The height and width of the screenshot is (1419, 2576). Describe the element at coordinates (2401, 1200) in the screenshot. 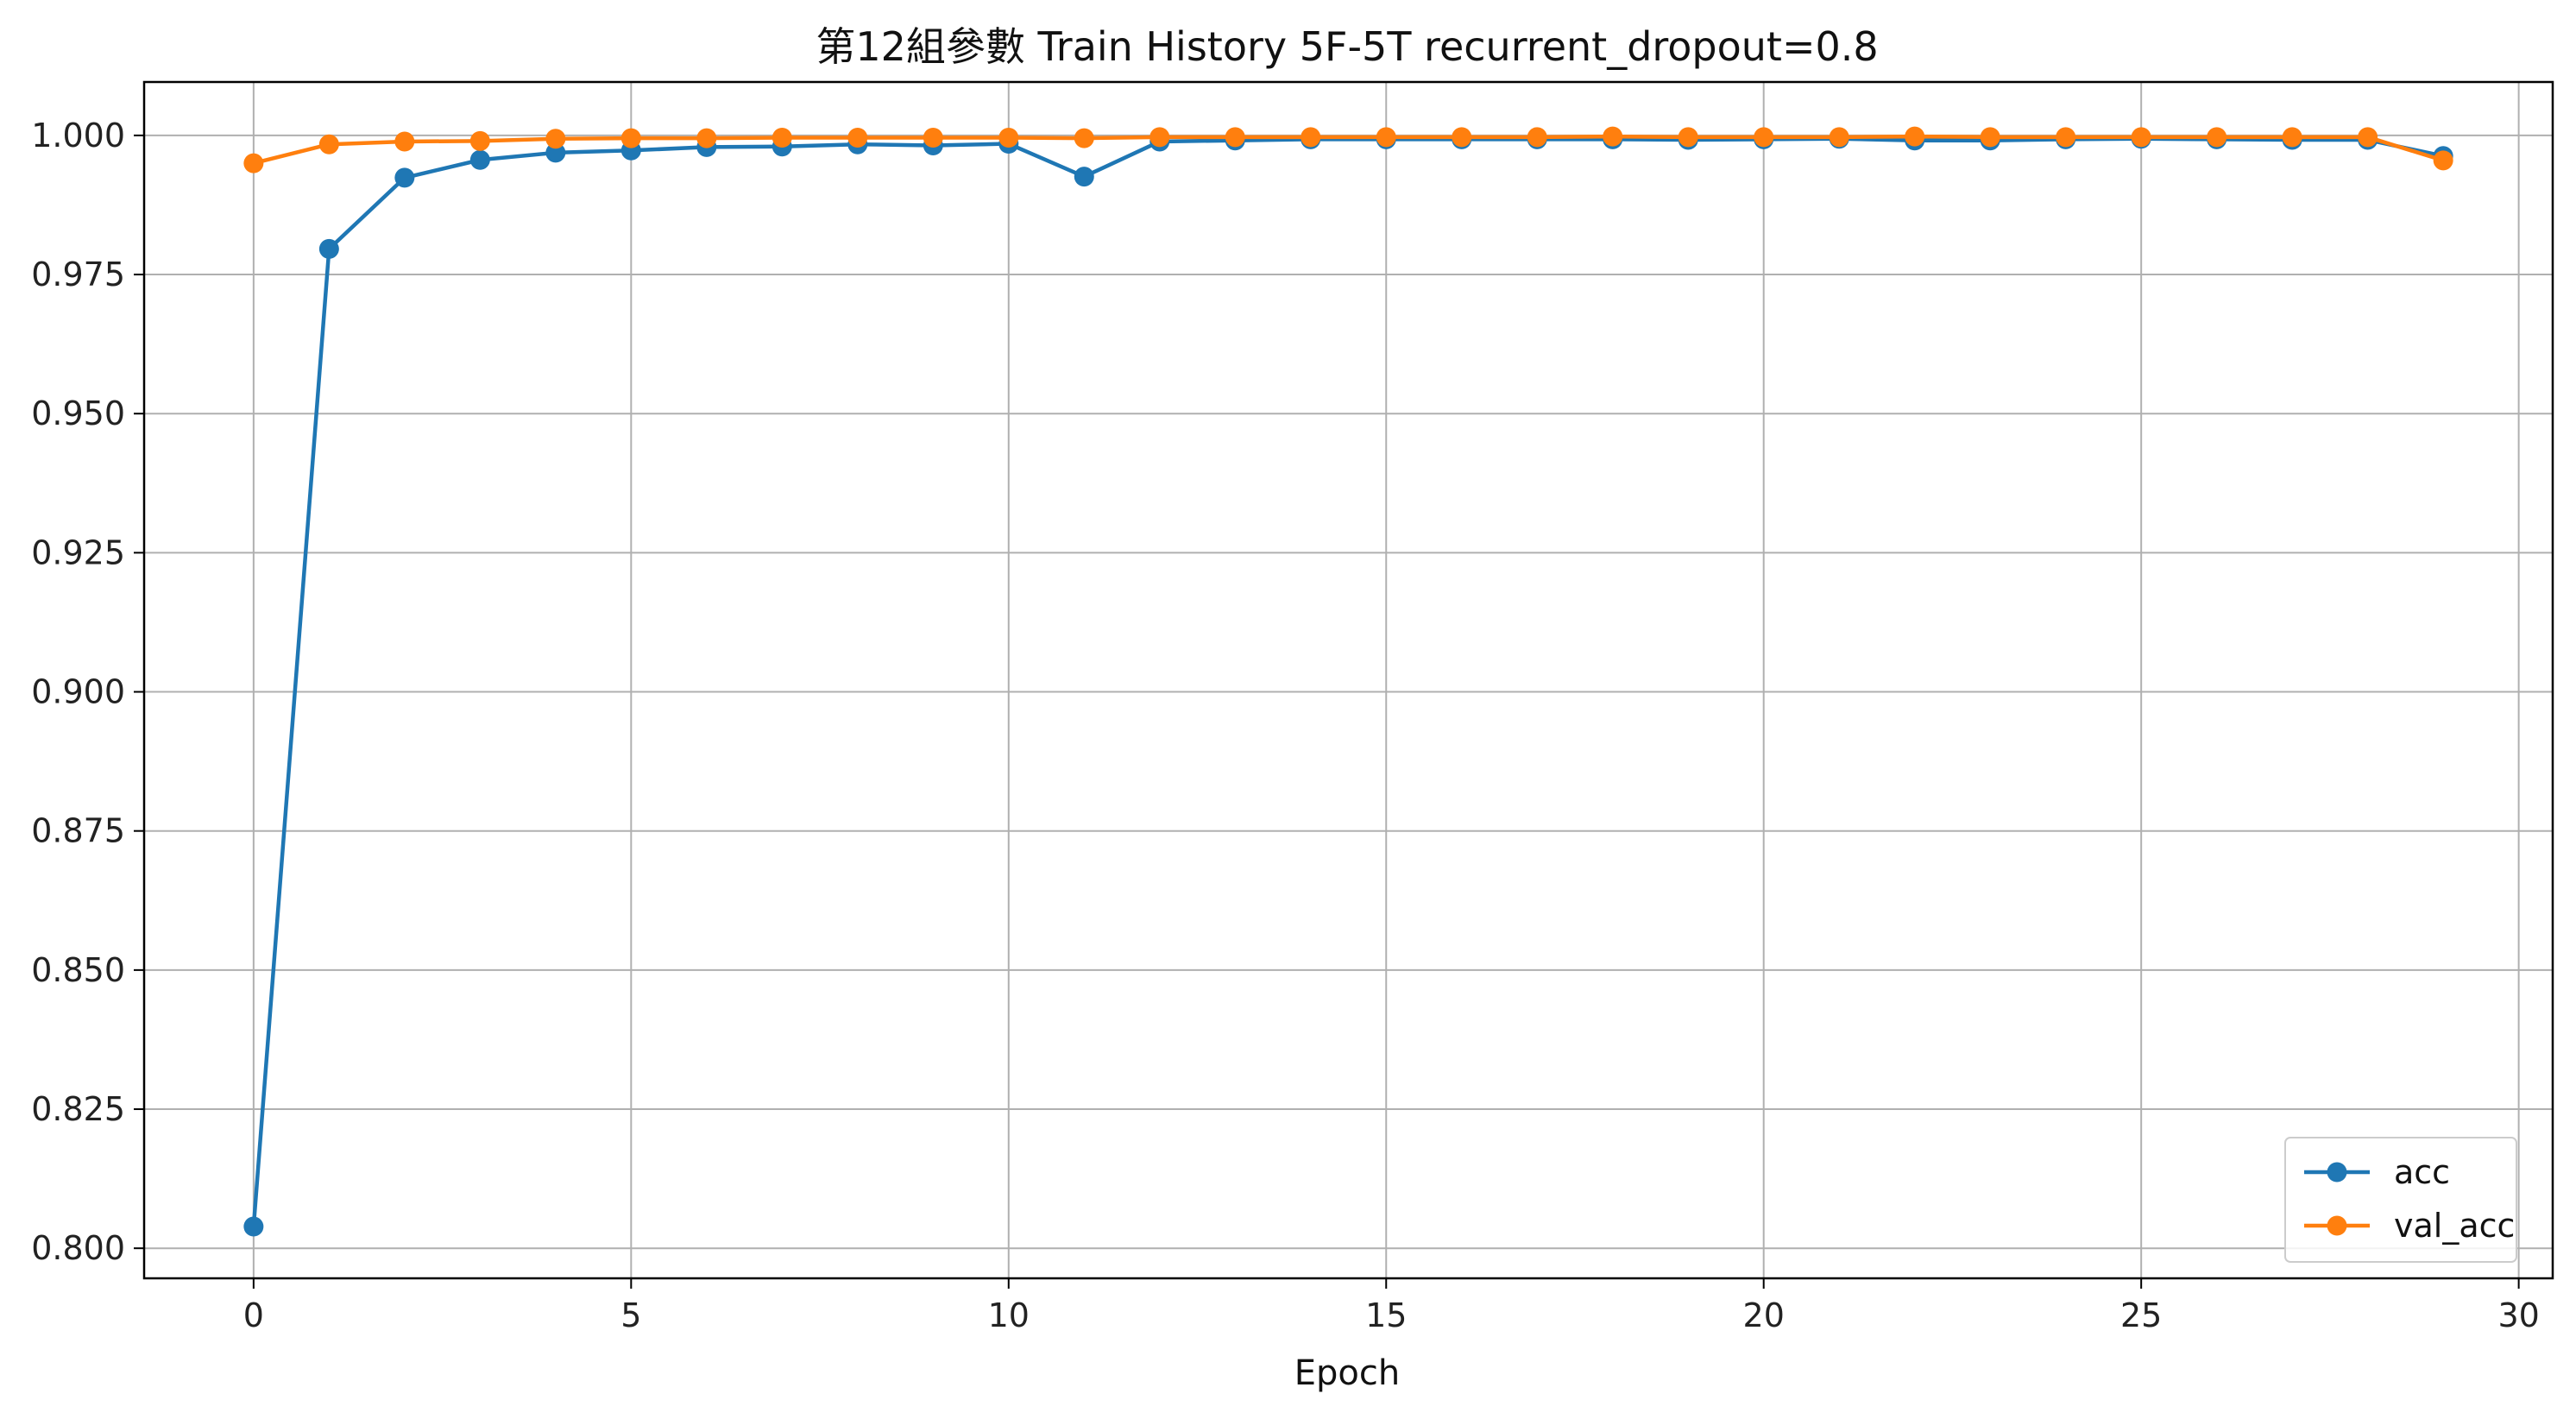

I see `legend: acc val_acc` at that location.